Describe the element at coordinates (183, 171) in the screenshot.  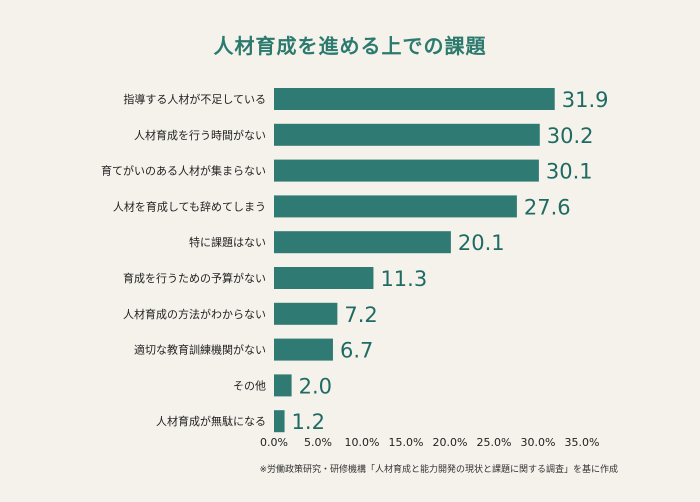
I see `category-label: 育てがいのある人材が集まらない` at that location.